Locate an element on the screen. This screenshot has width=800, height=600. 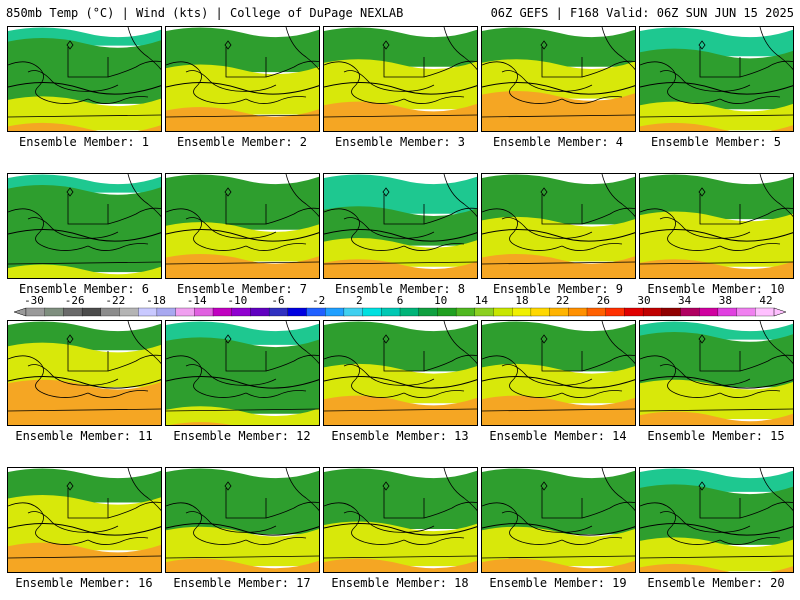
colorbar-tick-label: 30 is located at coordinates (644, 300).